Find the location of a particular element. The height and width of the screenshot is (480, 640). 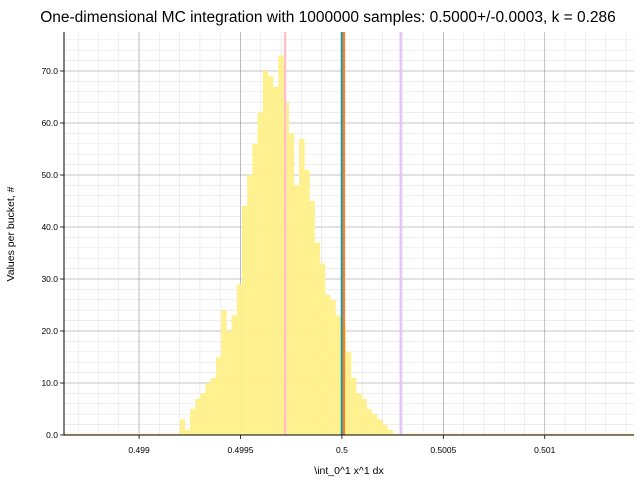

x-tick-label: 0.4995 is located at coordinates (240, 450).